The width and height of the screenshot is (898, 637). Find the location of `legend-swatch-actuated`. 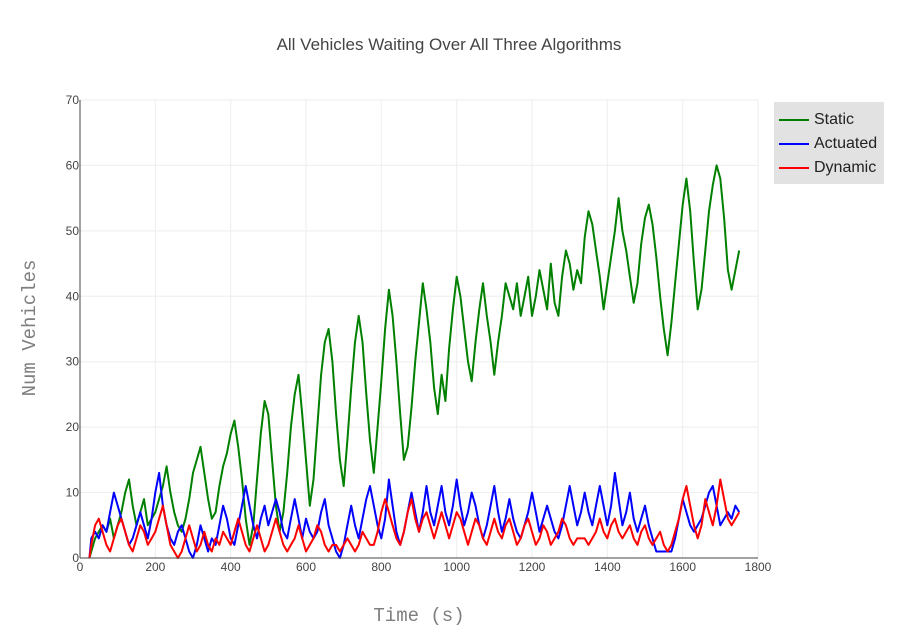

legend-swatch-actuated is located at coordinates (794, 144).